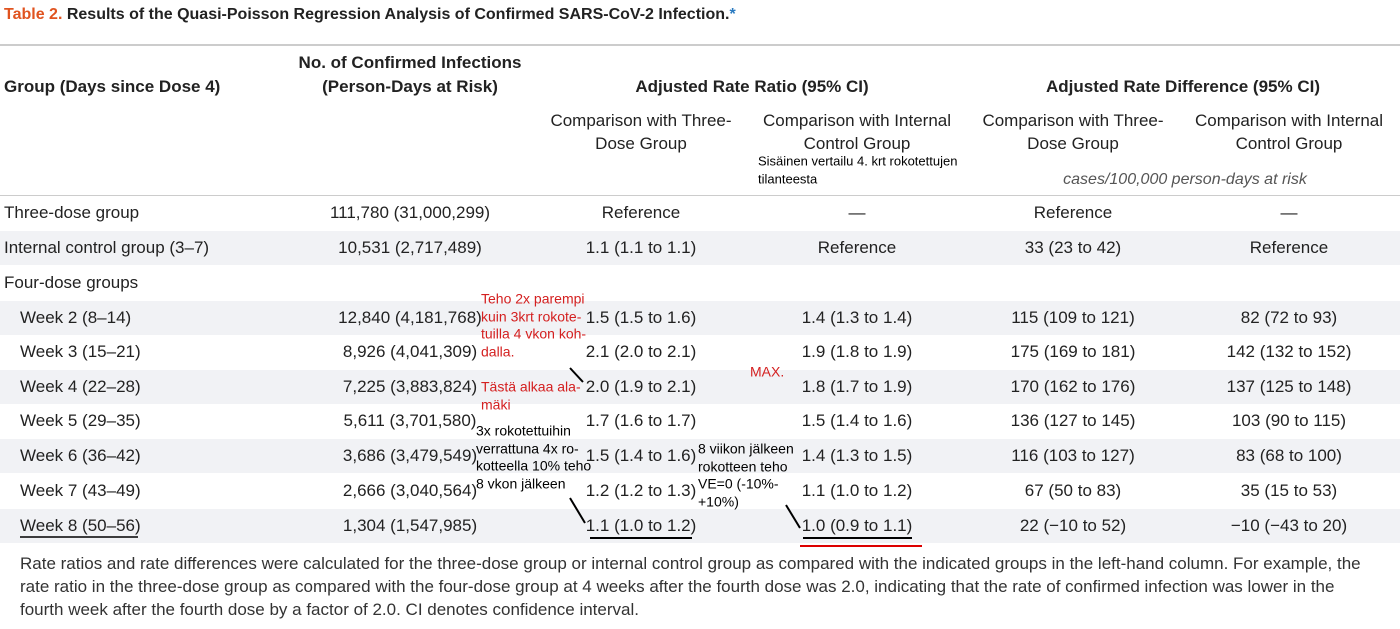  What do you see at coordinates (410, 455) in the screenshot?
I see `cell: 3,686 (3,479,549)` at bounding box center [410, 455].